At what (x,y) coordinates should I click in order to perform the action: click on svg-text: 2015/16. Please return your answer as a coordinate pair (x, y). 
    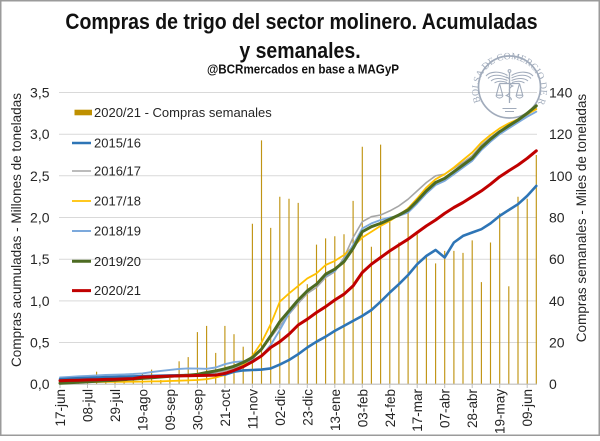
    Looking at the image, I should click on (117, 143).